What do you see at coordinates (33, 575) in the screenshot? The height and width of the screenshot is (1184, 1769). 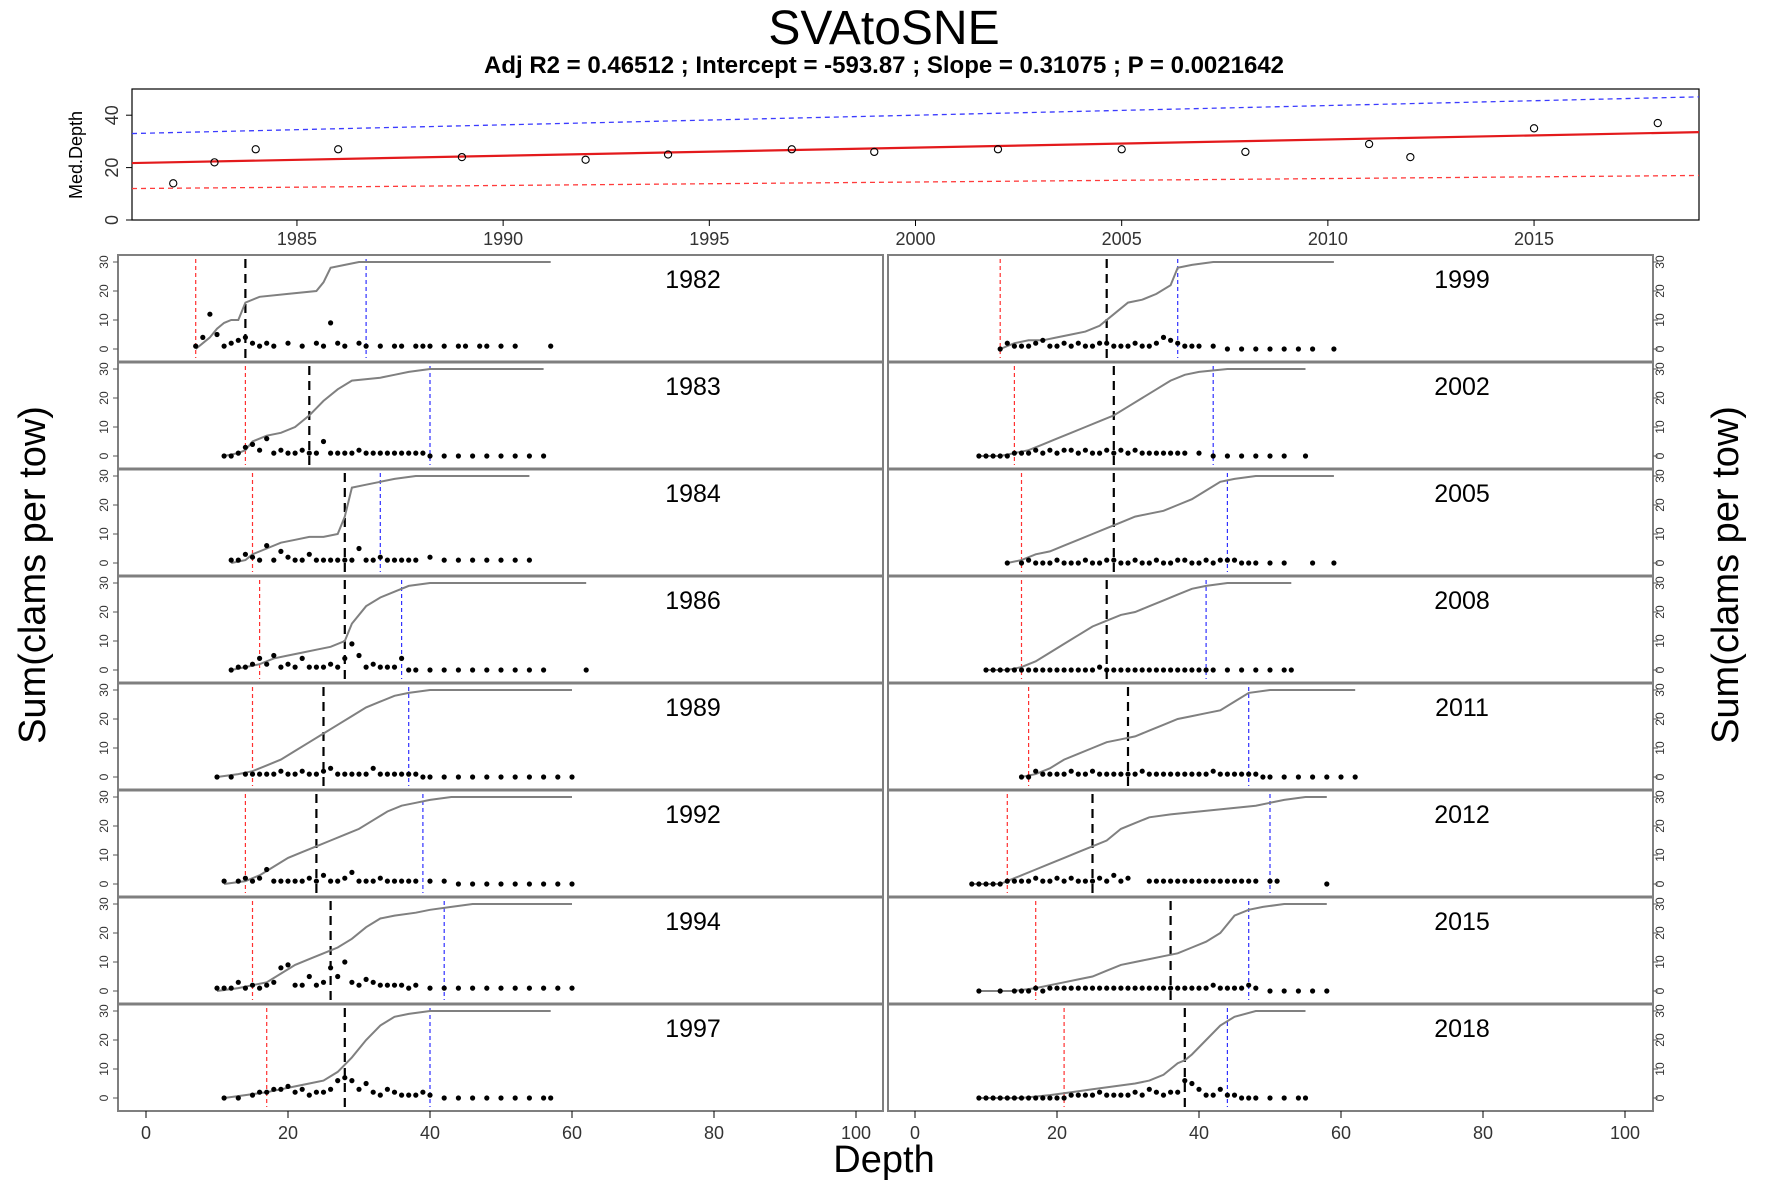 I see `y-axis-label-left: Sum(clams per tow)` at bounding box center [33, 575].